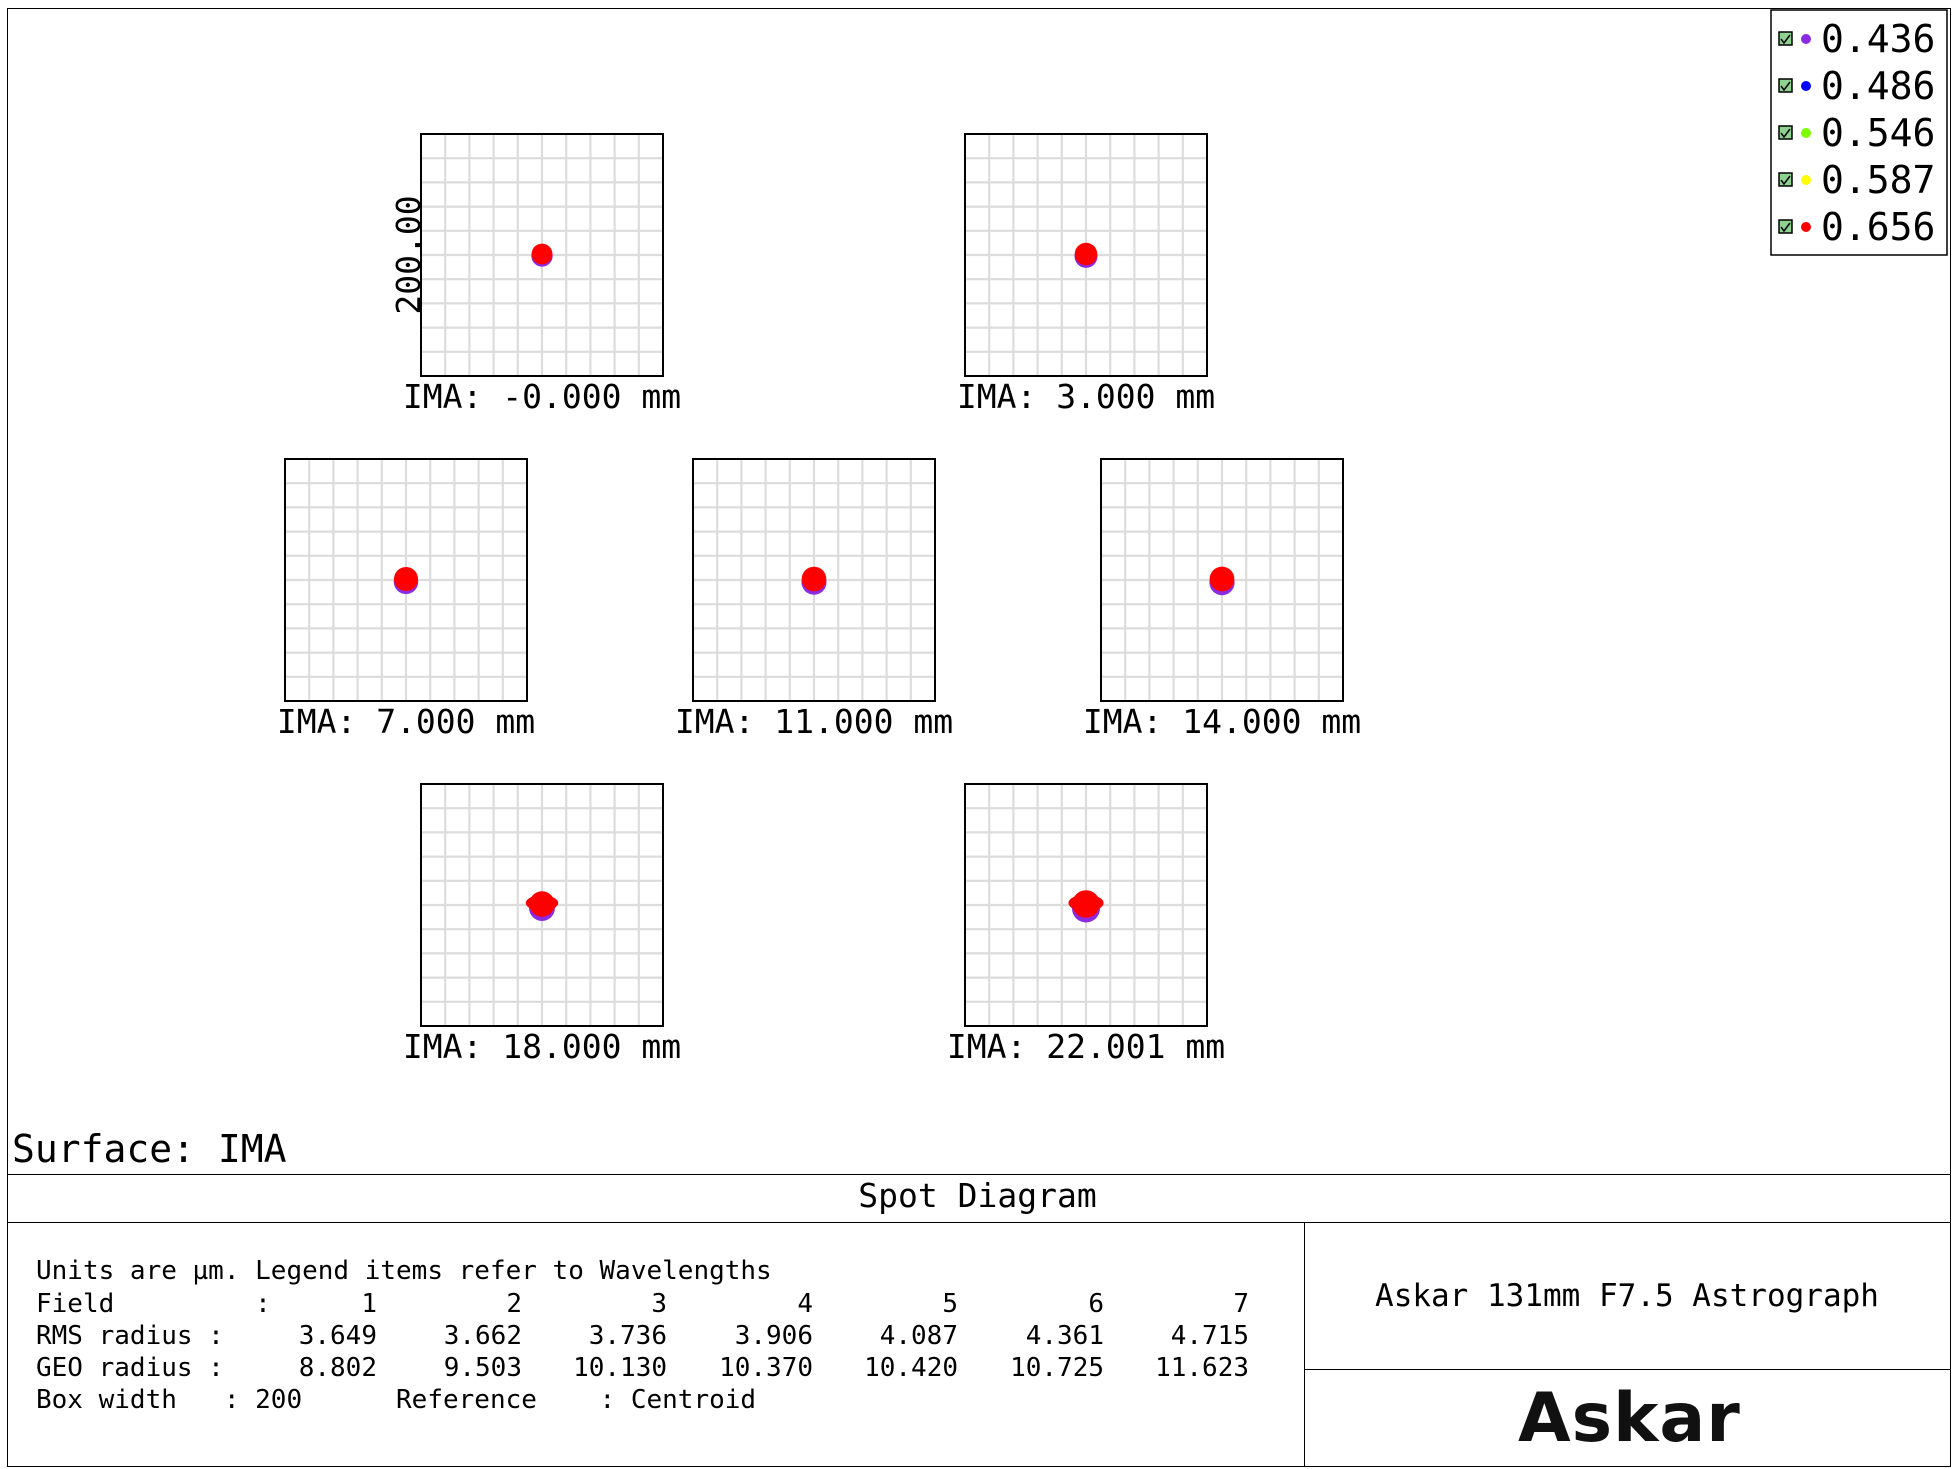  Describe the element at coordinates (911, 1368) in the screenshot. I see `geo-value: 10.420` at that location.